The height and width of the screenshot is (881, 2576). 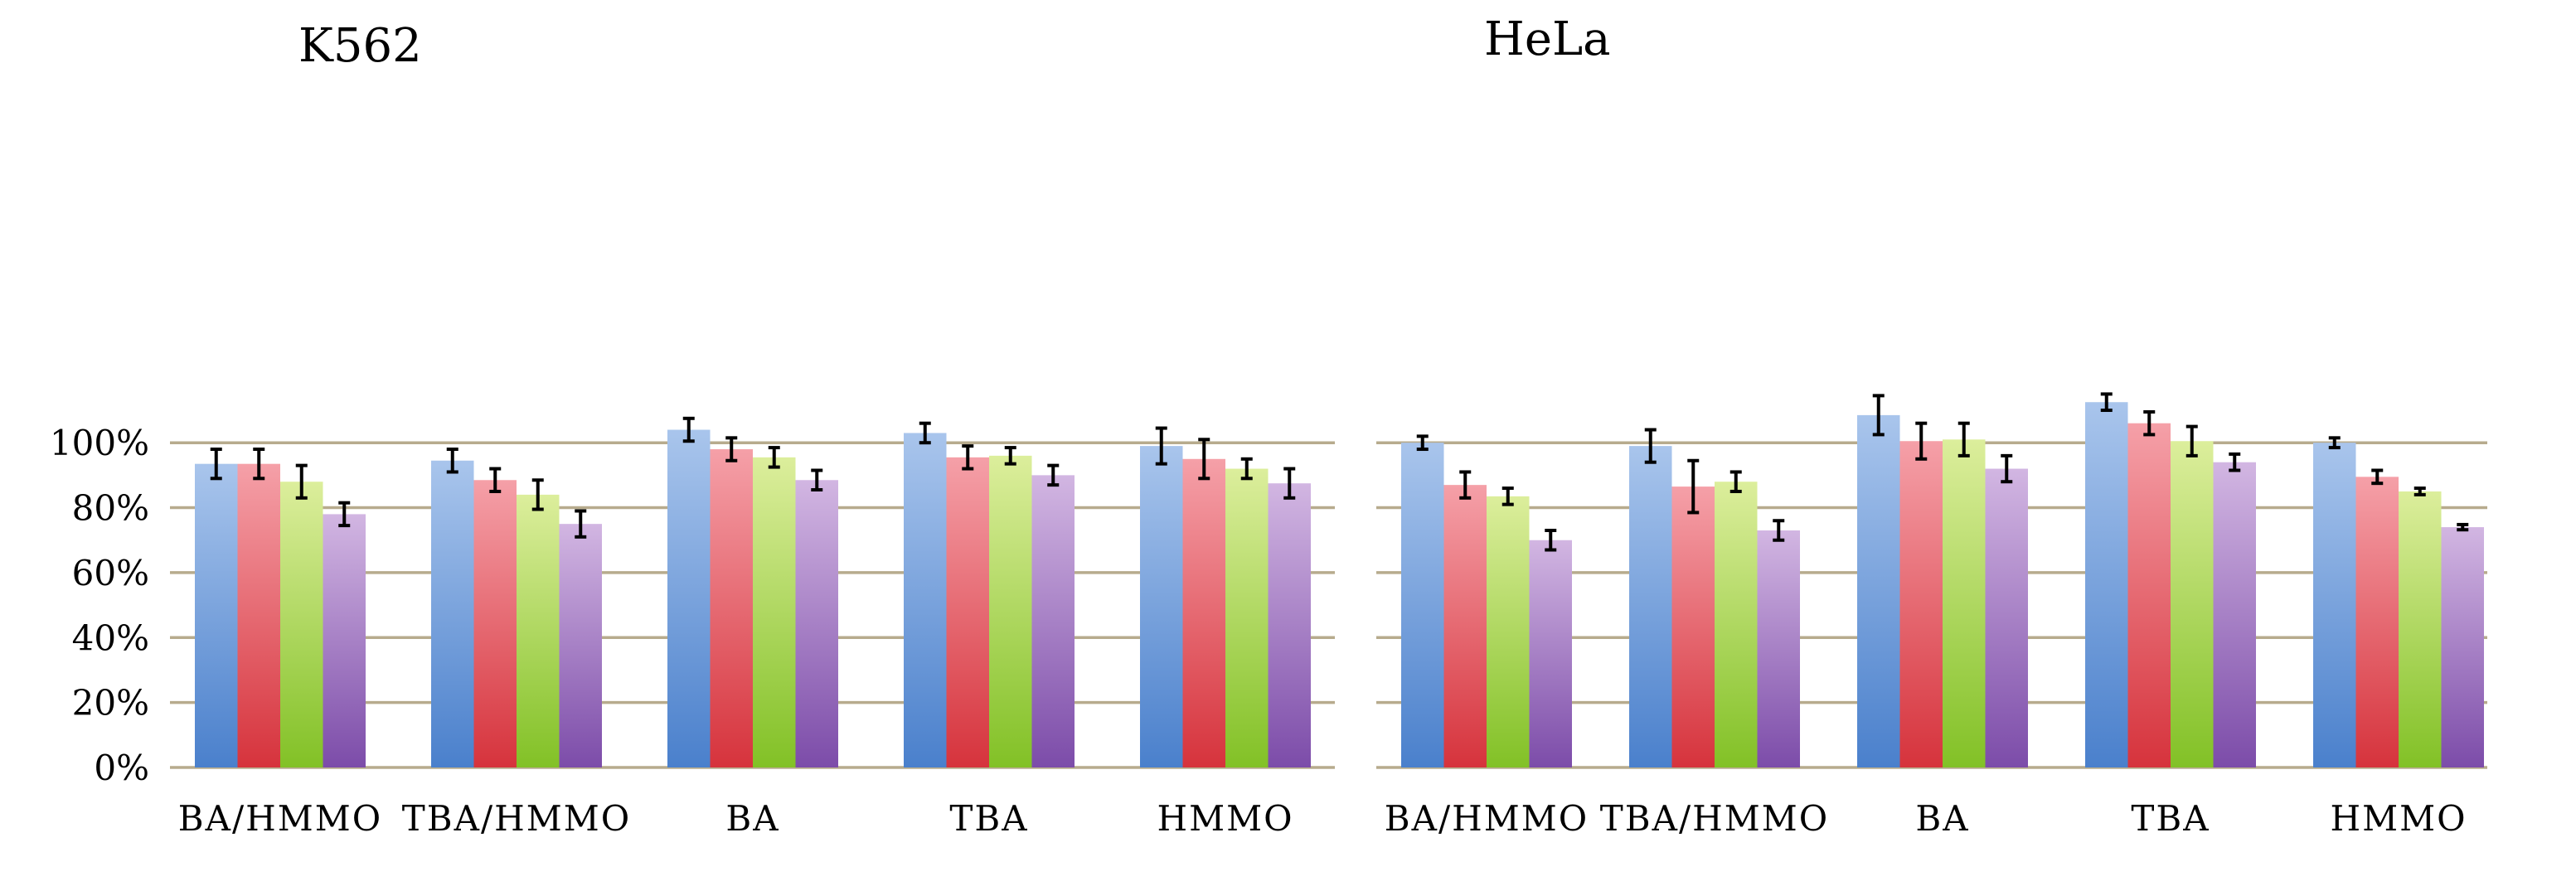 What do you see at coordinates (121, 768) in the screenshot?
I see `y-tick-label: 0%` at bounding box center [121, 768].